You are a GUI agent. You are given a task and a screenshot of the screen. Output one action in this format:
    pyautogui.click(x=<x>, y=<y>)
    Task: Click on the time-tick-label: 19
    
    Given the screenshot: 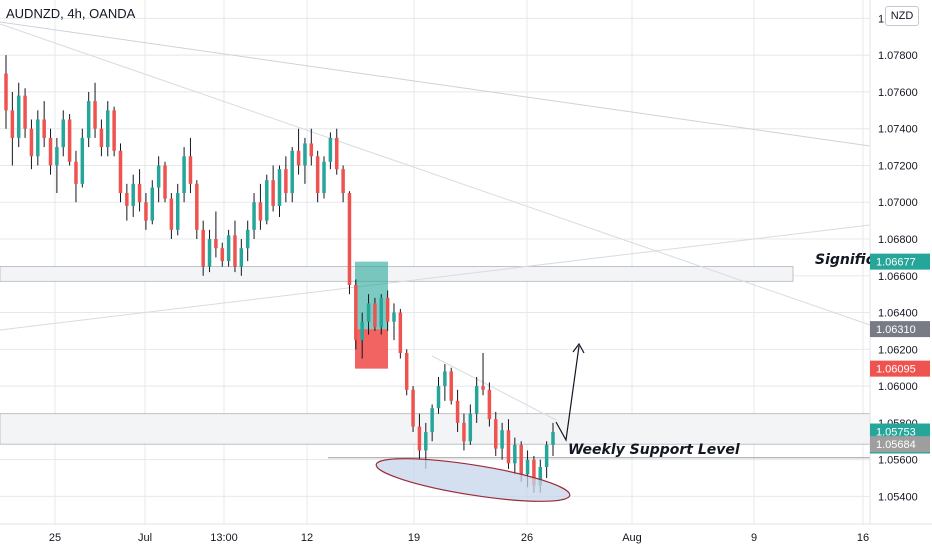 What is the action you would take?
    pyautogui.click(x=414, y=538)
    